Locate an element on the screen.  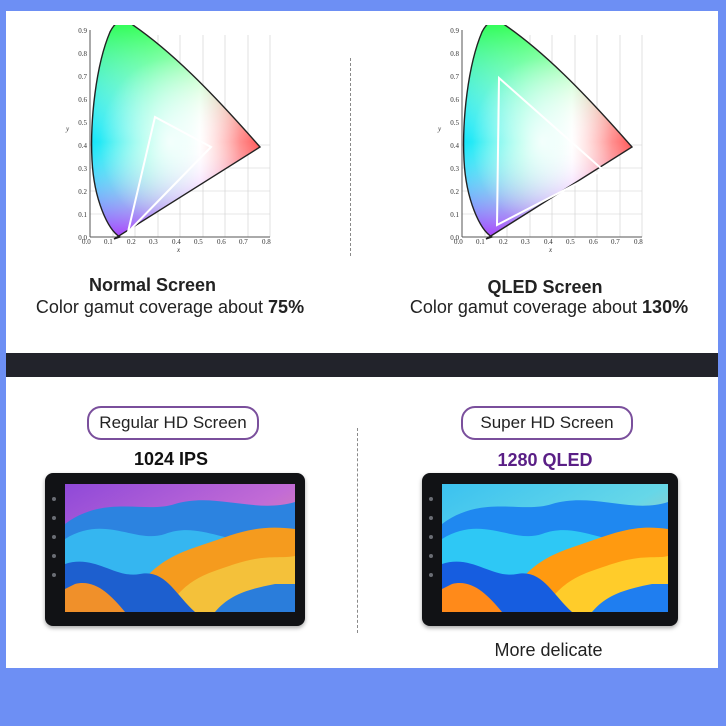
device-super is located at coordinates (550, 549).